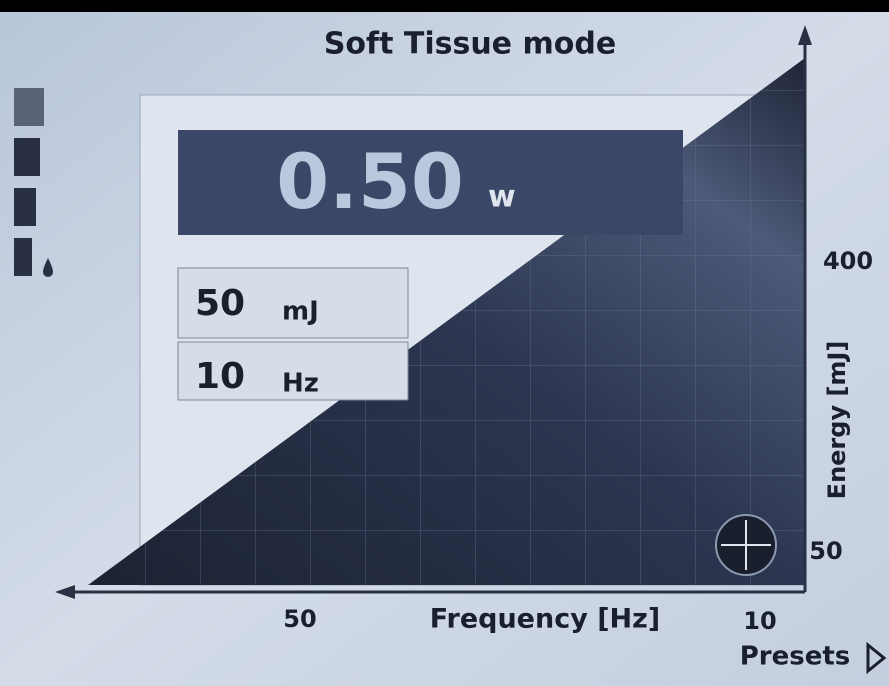 The image size is (889, 686). Describe the element at coordinates (825, 551) in the screenshot. I see `energy-min: 50` at that location.